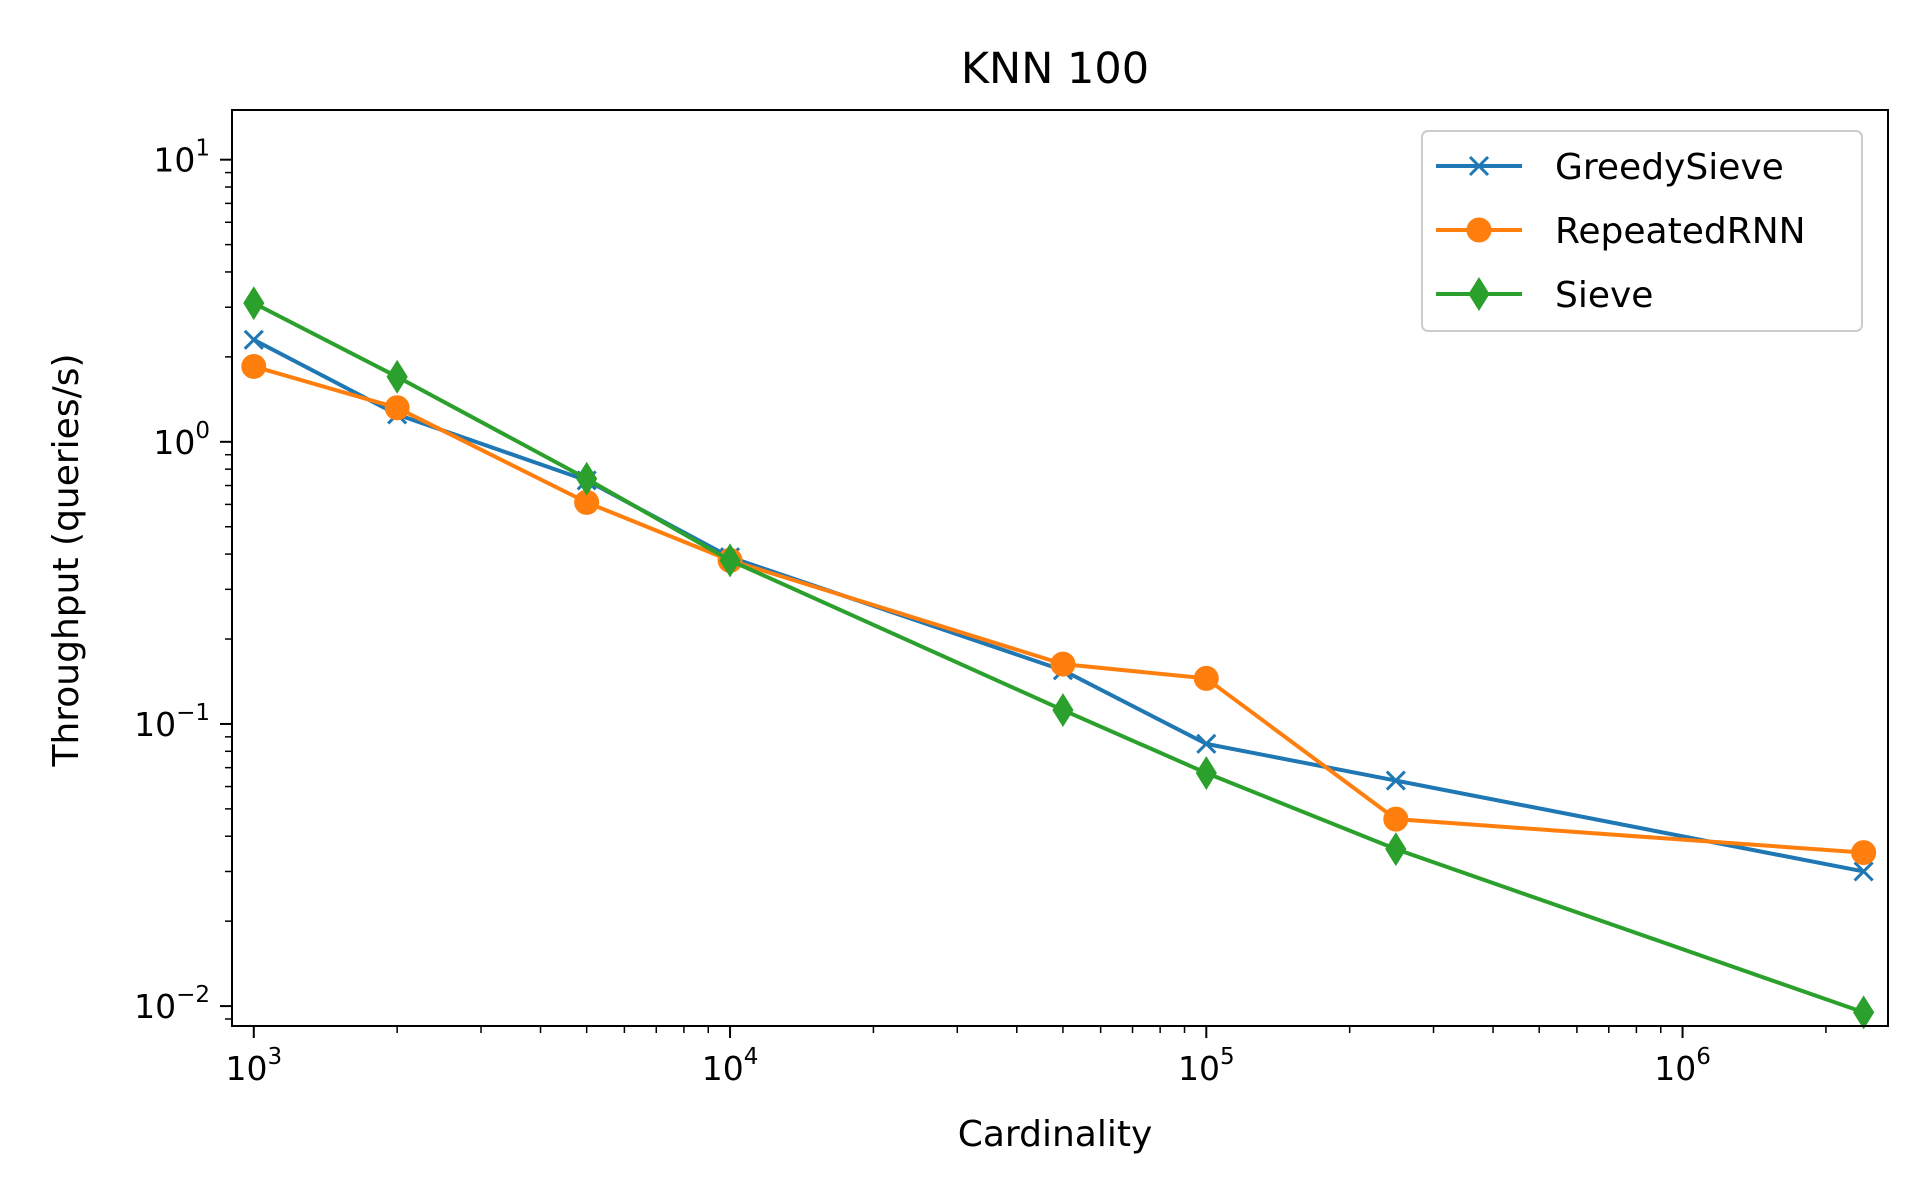 This screenshot has width=1920, height=1200. I want to click on legend-box, so click(1642, 231).